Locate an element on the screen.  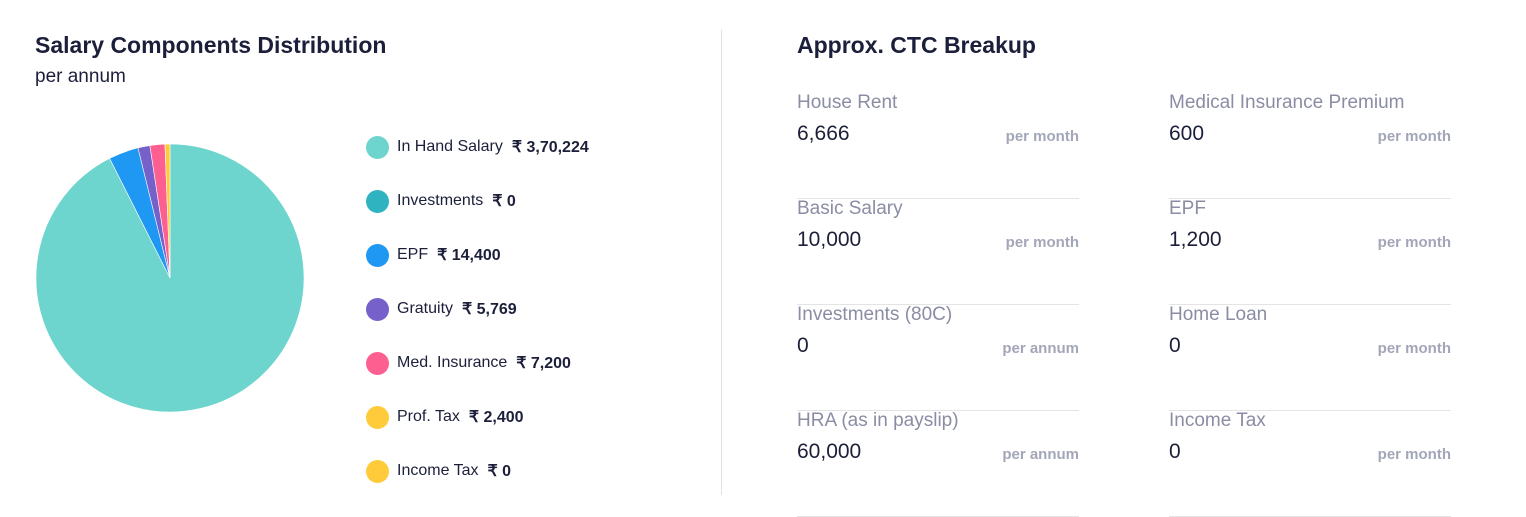
legend-item: In Hand Salary ₹ 3,70,224 is located at coordinates (477, 147).